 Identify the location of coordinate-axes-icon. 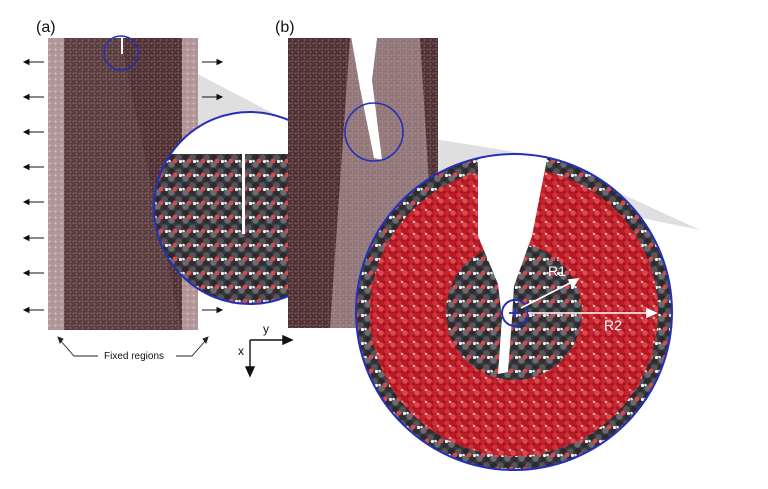
(269, 356).